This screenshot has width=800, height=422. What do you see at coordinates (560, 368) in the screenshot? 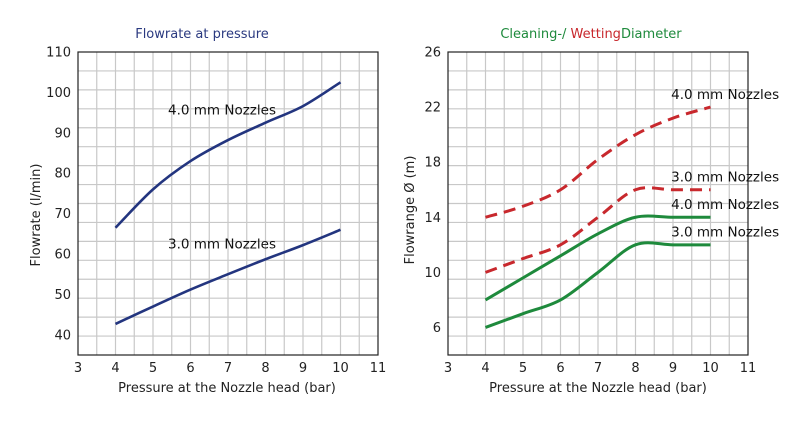
I see `diameter-chart-x-tick-label: 6` at bounding box center [560, 368].